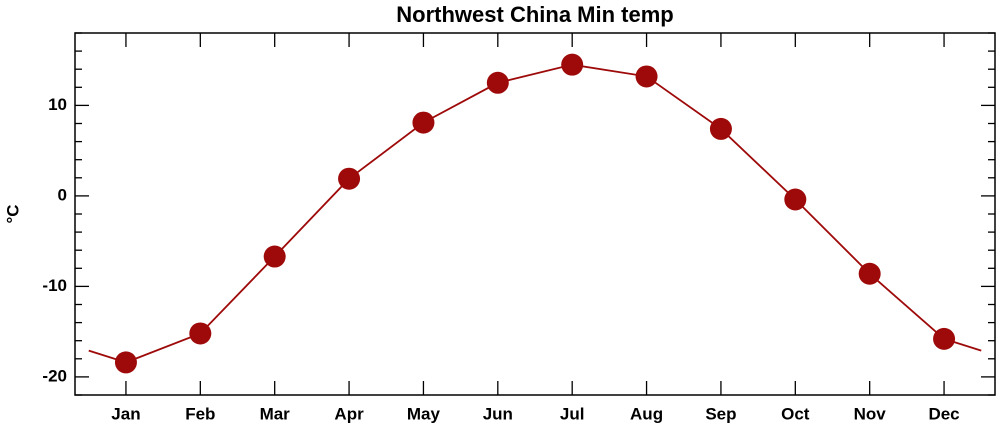  Describe the element at coordinates (498, 413) in the screenshot. I see `x-tick-label: Jun` at that location.